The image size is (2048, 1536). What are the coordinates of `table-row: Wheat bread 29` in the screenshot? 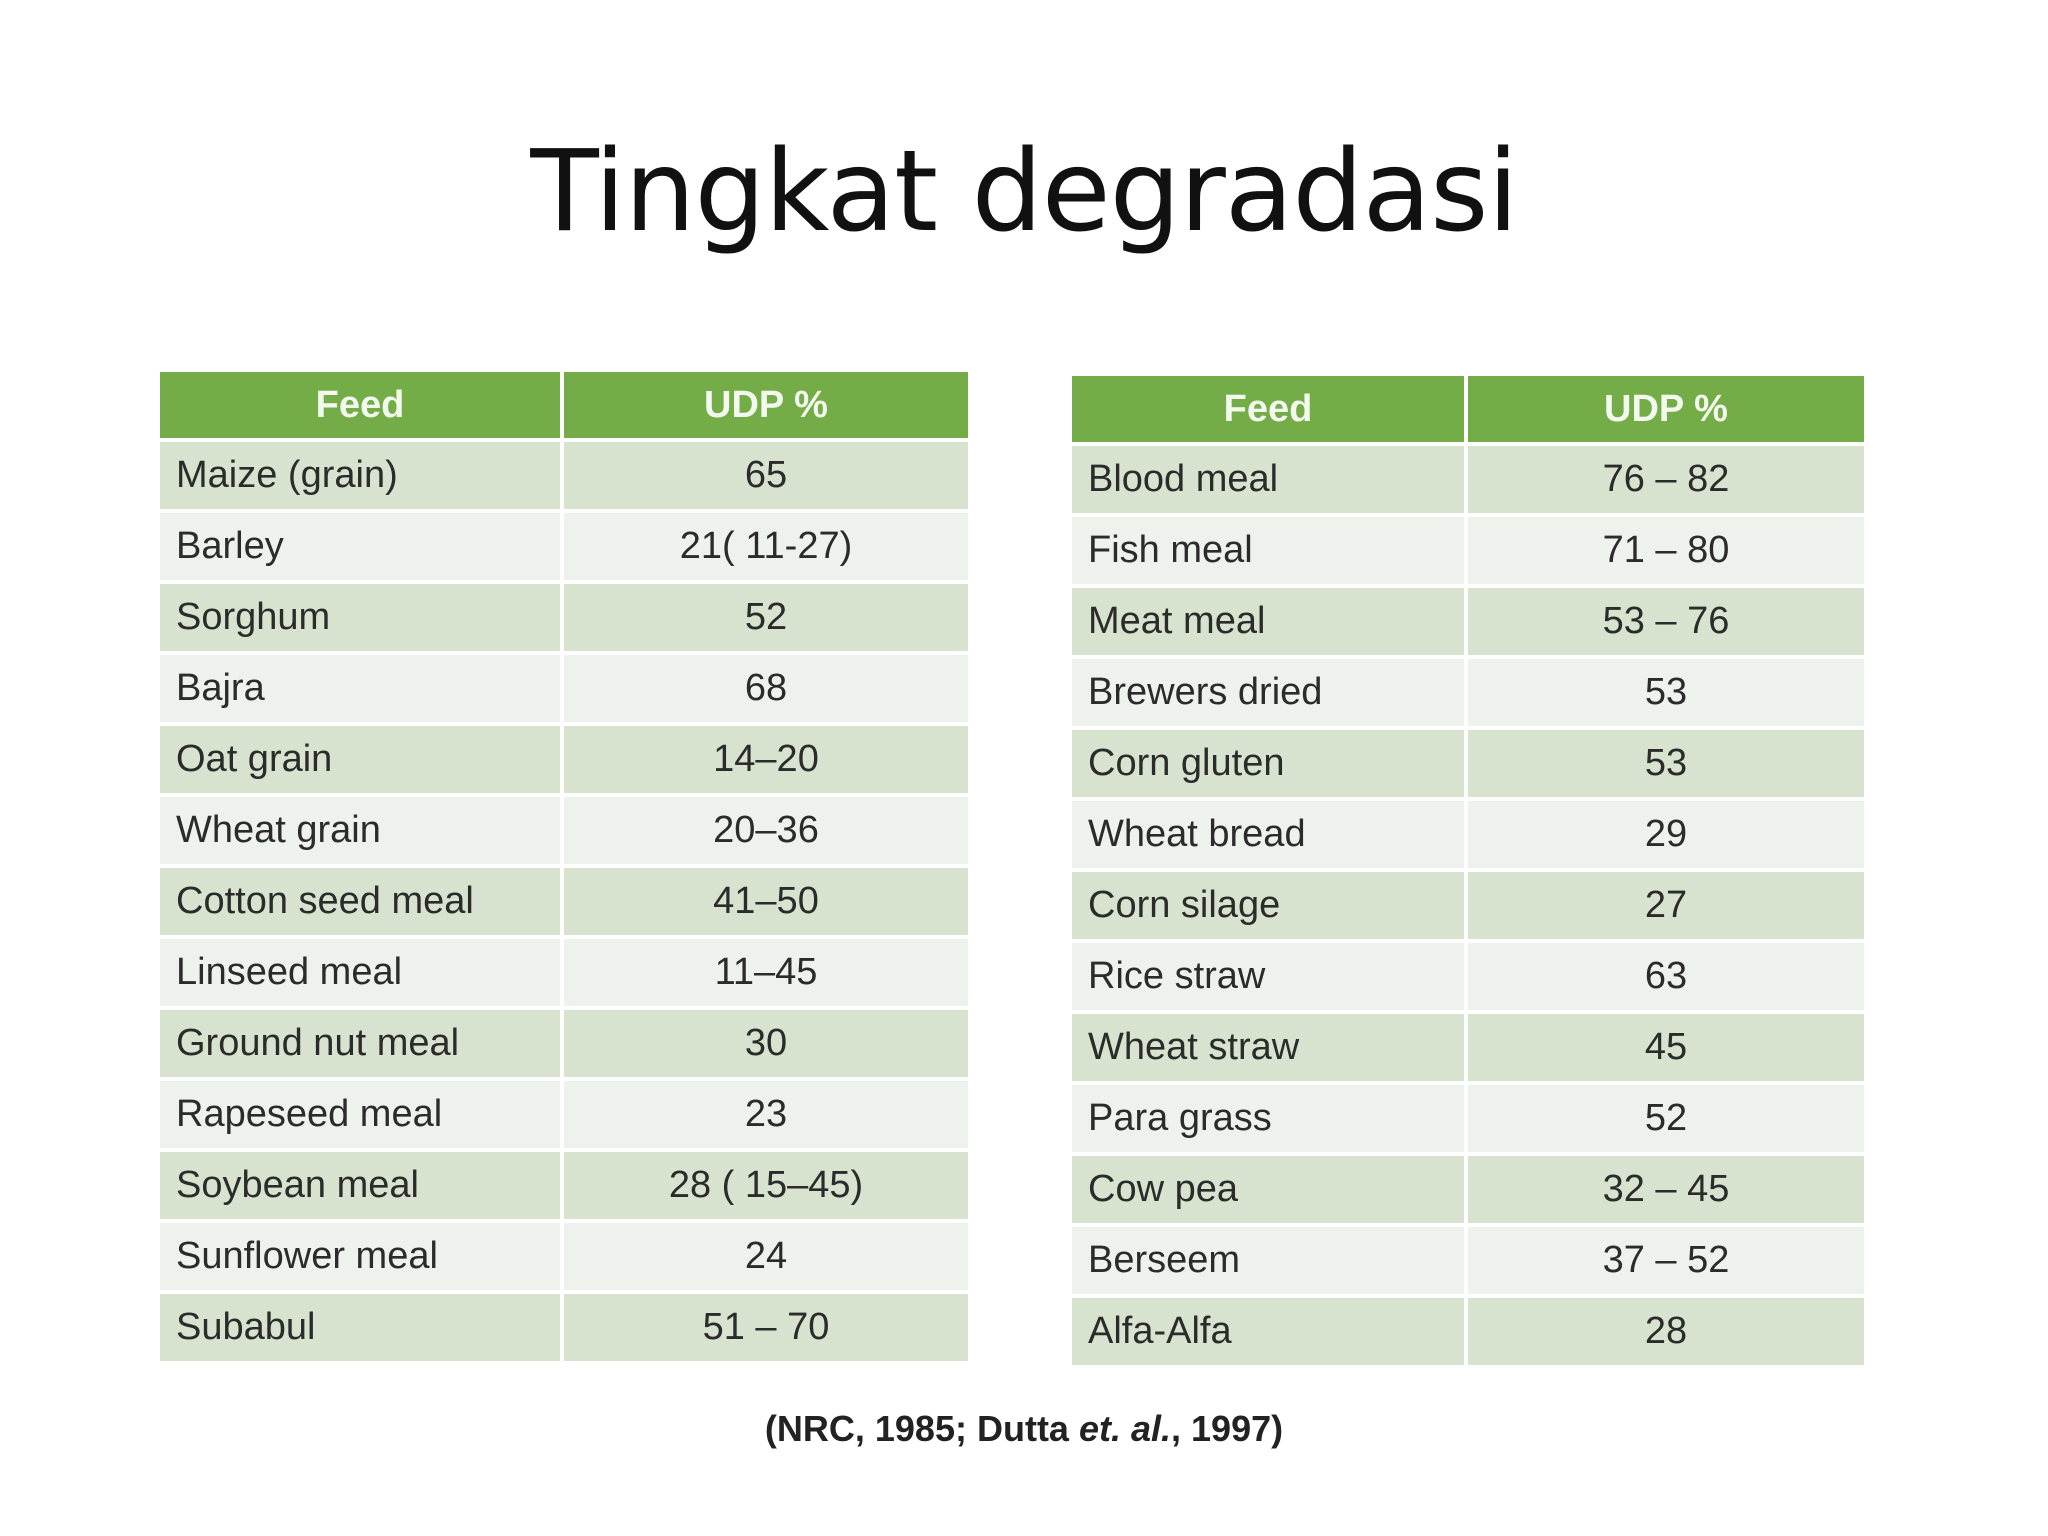 It's located at (1468, 836).